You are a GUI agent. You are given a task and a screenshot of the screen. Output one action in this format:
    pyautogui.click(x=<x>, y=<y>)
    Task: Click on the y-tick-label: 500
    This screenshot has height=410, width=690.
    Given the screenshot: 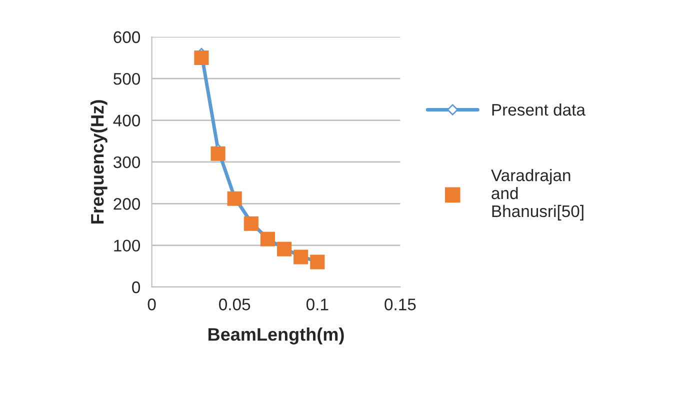 What is the action you would take?
    pyautogui.click(x=127, y=78)
    